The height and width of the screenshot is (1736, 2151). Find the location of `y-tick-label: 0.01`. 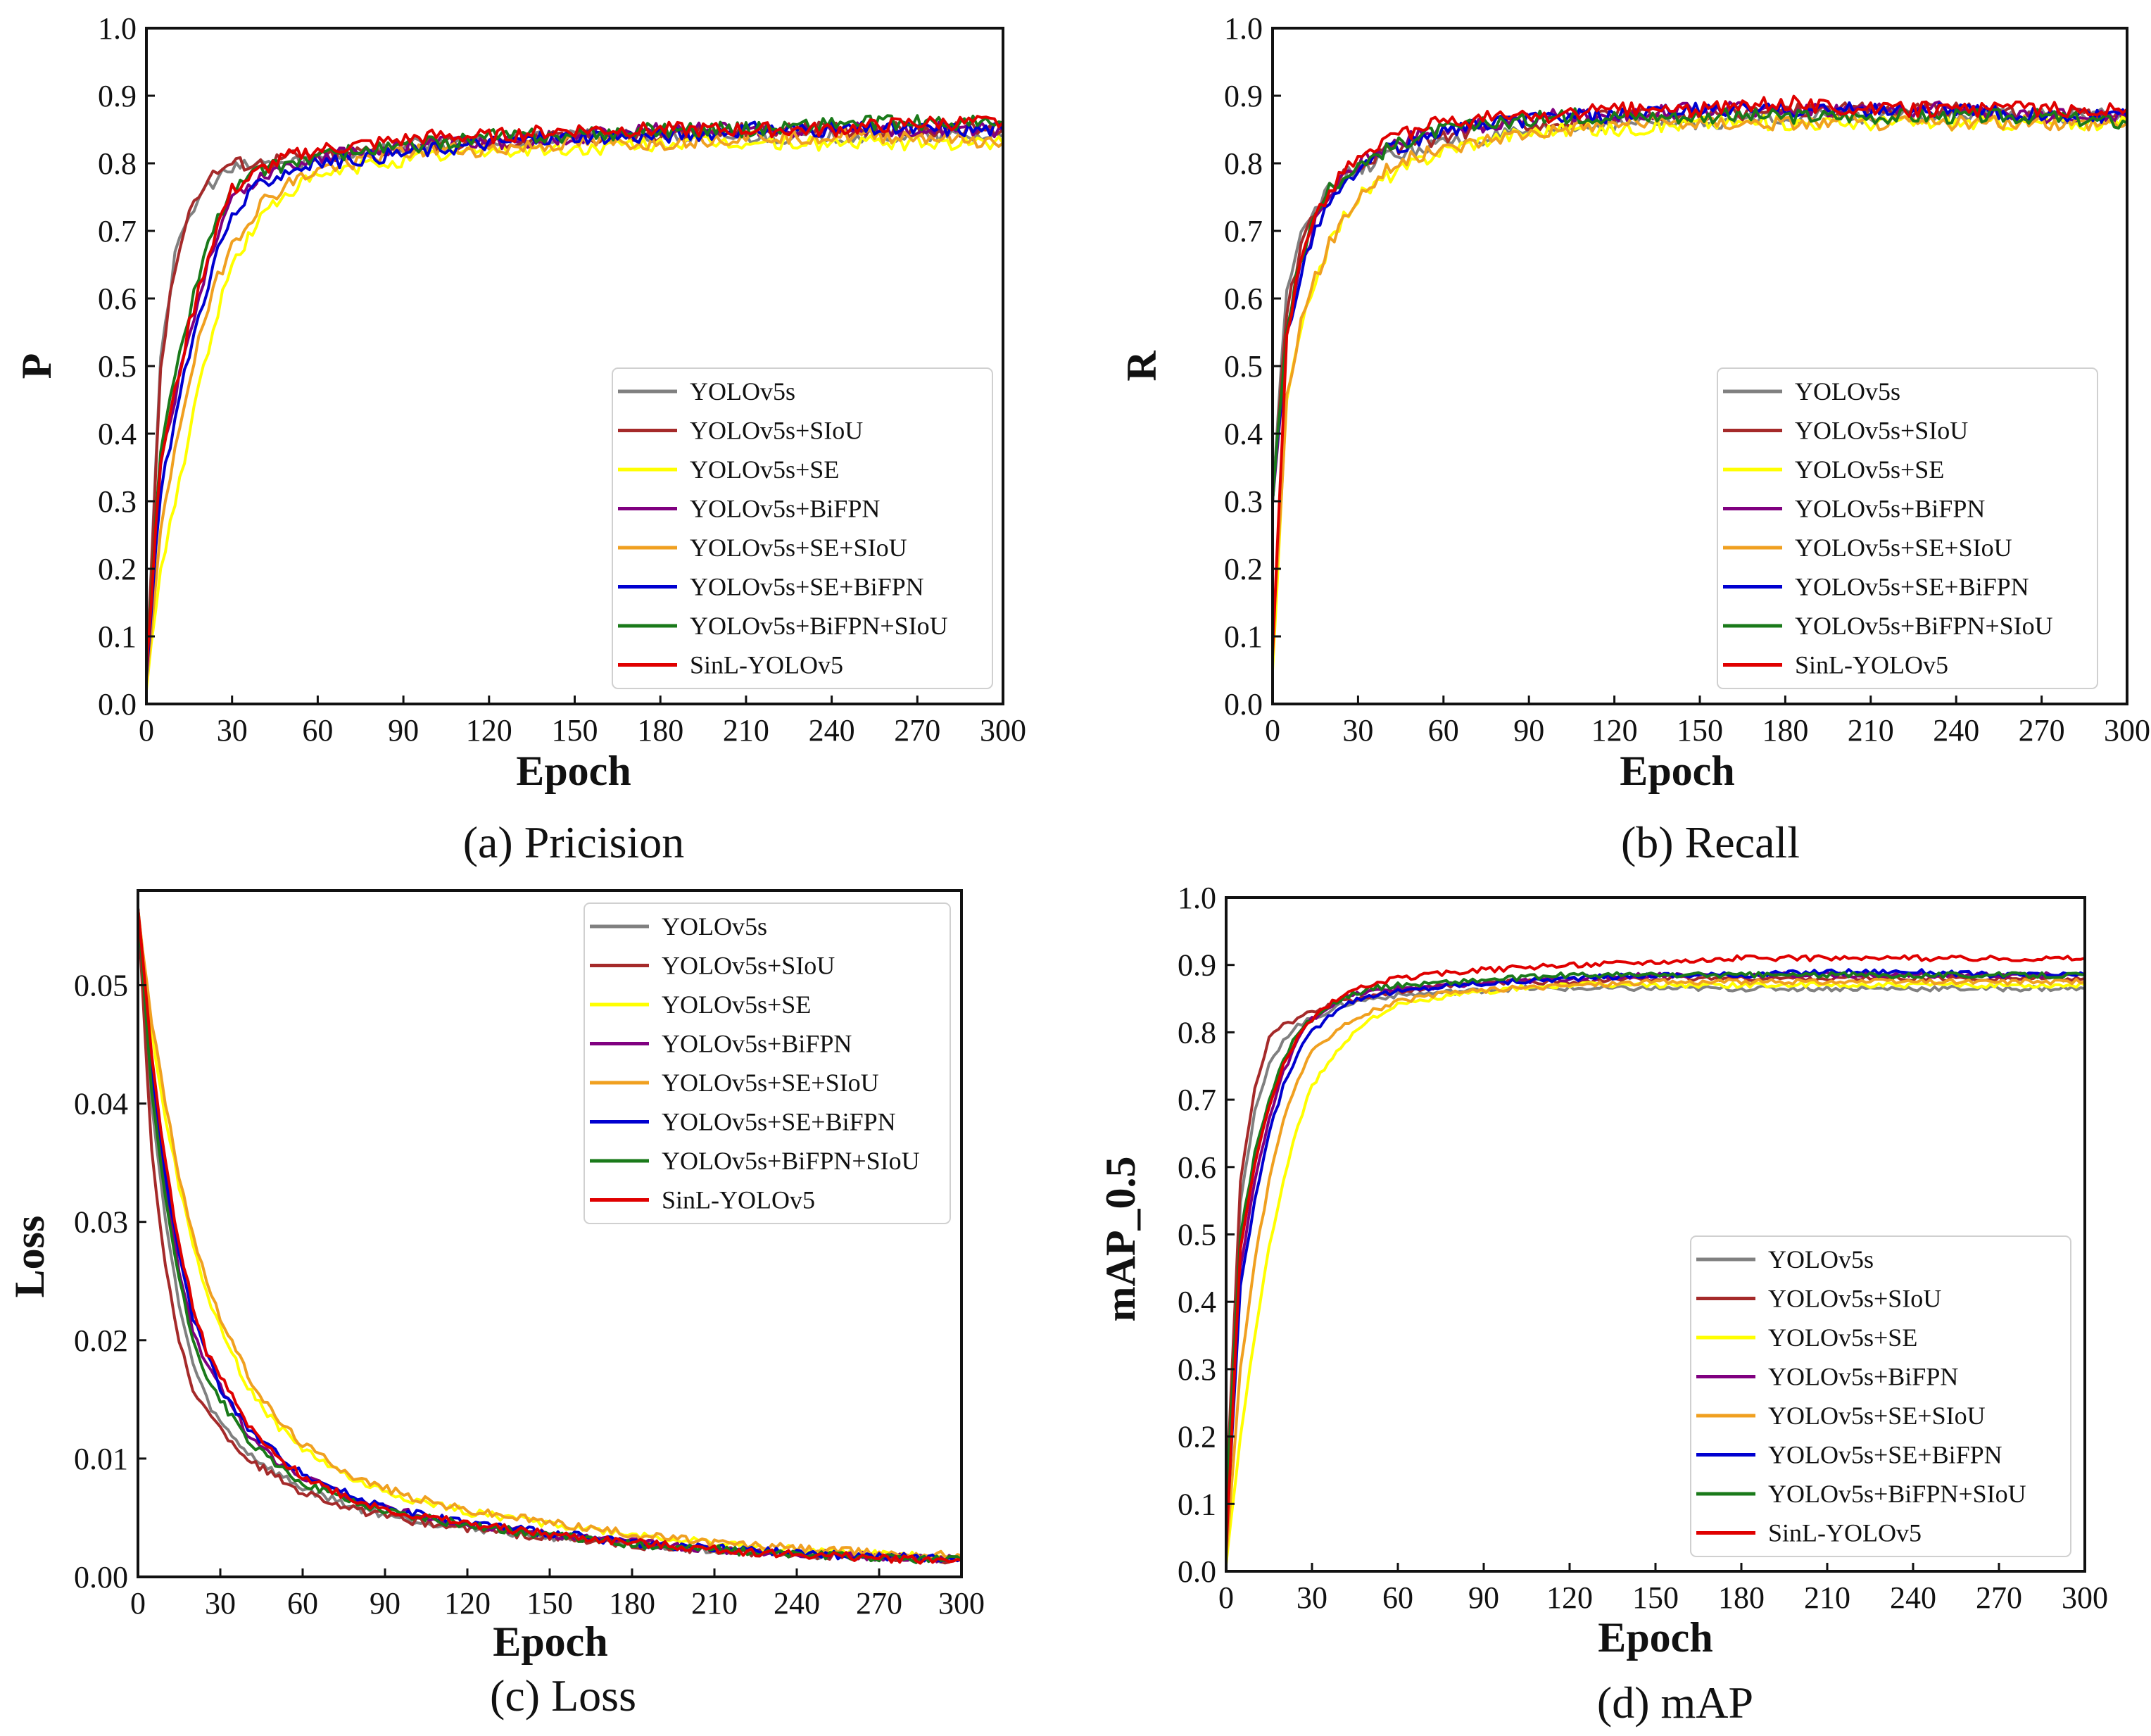

y-tick-label: 0.01 is located at coordinates (101, 1459).